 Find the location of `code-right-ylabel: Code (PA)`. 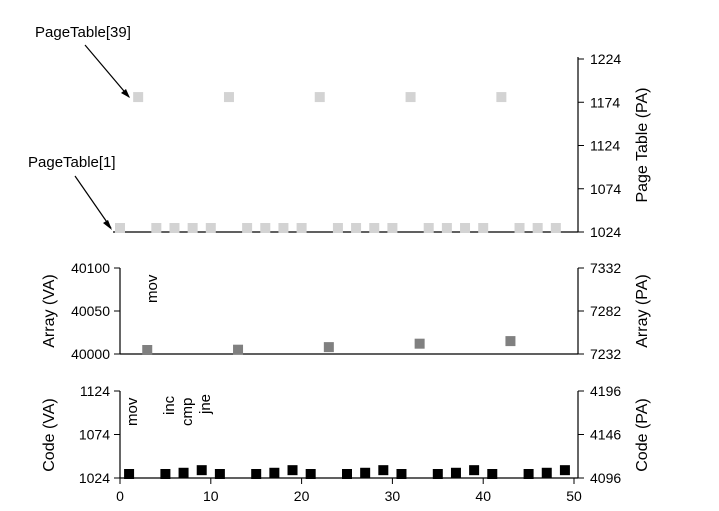

code-right-ylabel: Code (PA) is located at coordinates (642, 435).